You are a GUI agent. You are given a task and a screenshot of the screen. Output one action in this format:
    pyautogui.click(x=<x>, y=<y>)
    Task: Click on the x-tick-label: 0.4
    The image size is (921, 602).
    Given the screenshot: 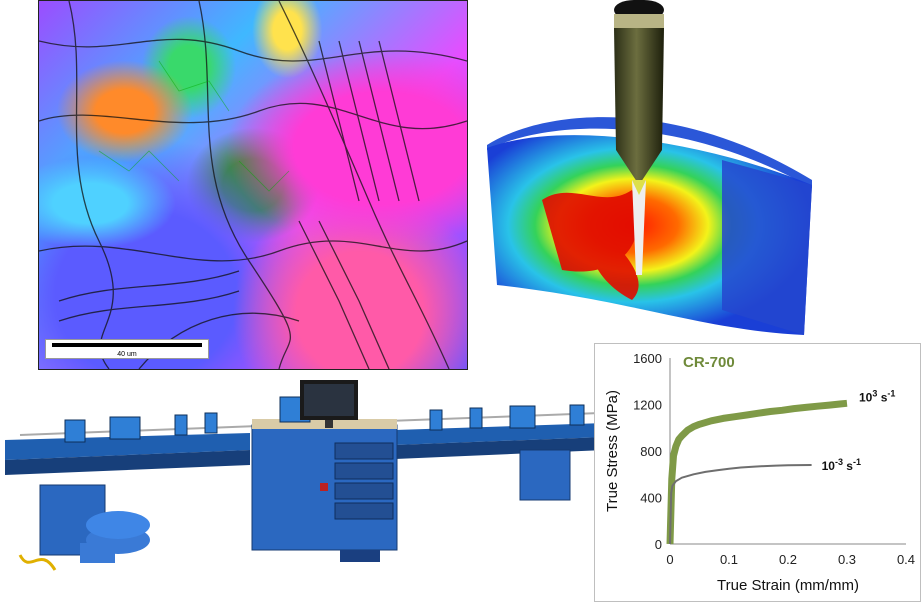 What is the action you would take?
    pyautogui.click(x=906, y=559)
    